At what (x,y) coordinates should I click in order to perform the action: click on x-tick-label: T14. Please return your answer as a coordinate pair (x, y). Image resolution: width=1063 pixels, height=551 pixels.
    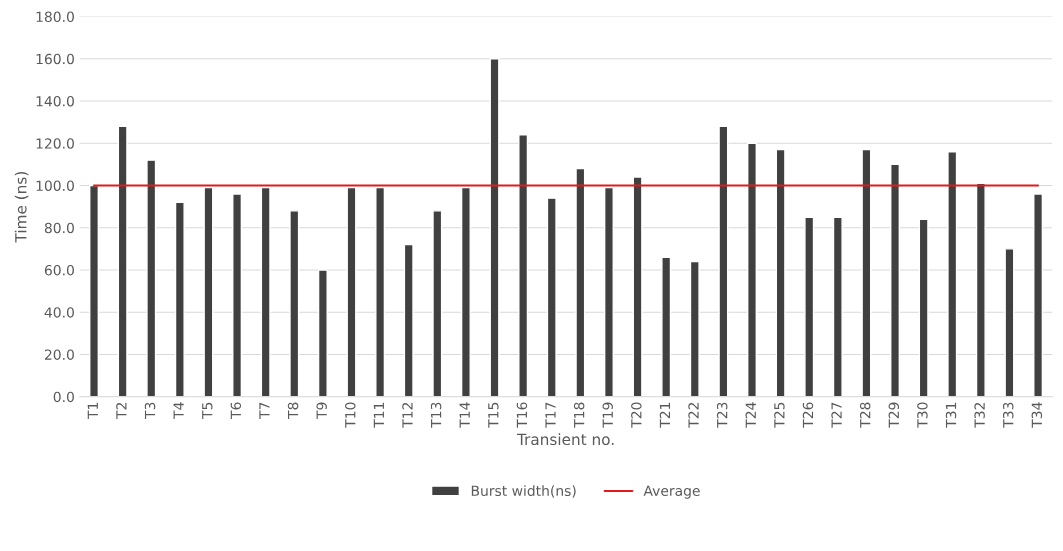
    Looking at the image, I should click on (464, 415).